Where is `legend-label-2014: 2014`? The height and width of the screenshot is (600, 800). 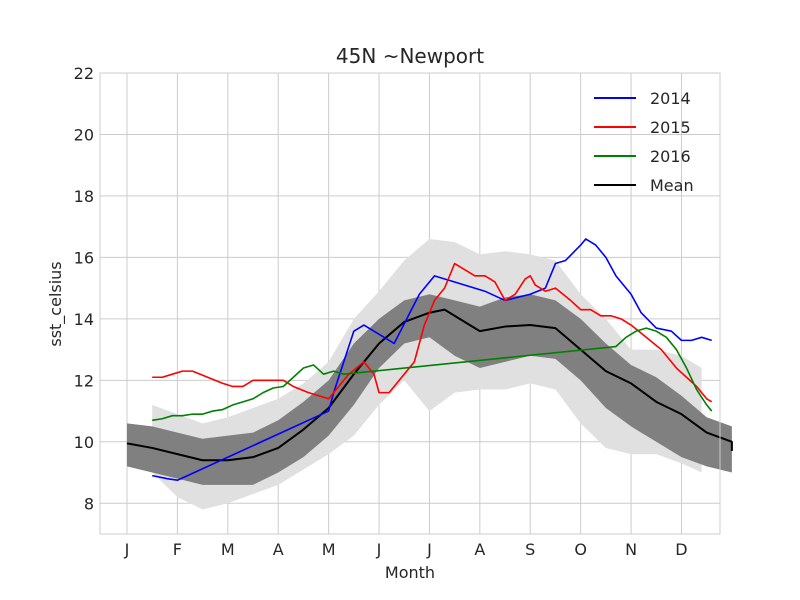 legend-label-2014: 2014 is located at coordinates (670, 98).